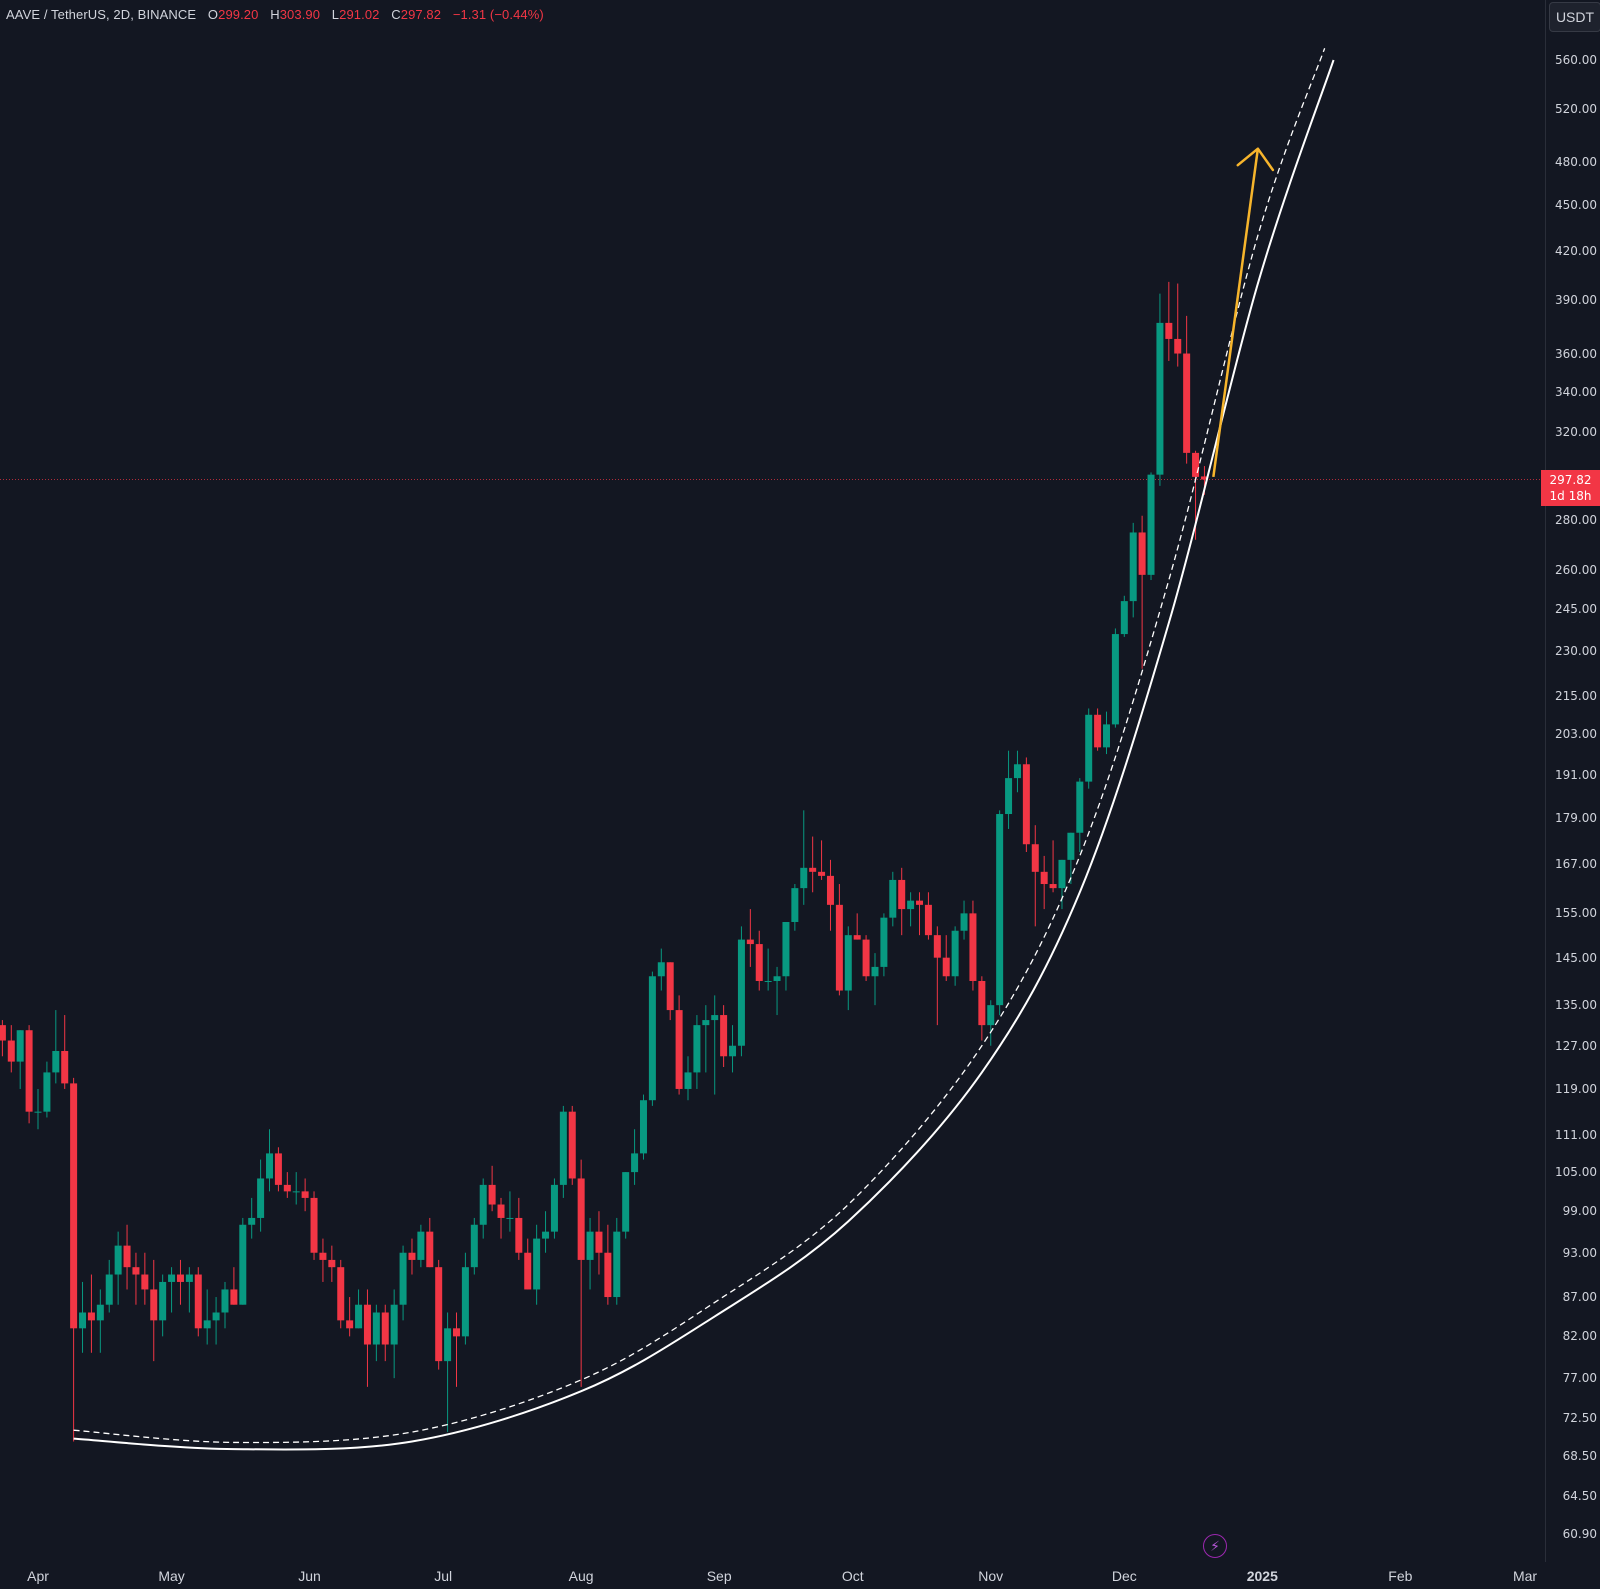  Describe the element at coordinates (421, 14) in the screenshot. I see `close-value: 297.82` at that location.